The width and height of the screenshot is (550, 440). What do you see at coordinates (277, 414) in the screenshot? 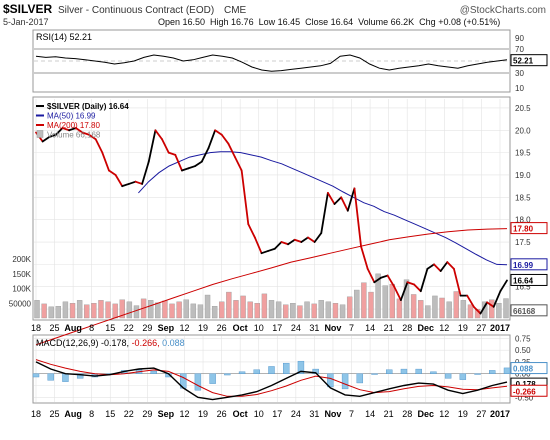
I see `x-tick-label-macd: 17` at bounding box center [277, 414].